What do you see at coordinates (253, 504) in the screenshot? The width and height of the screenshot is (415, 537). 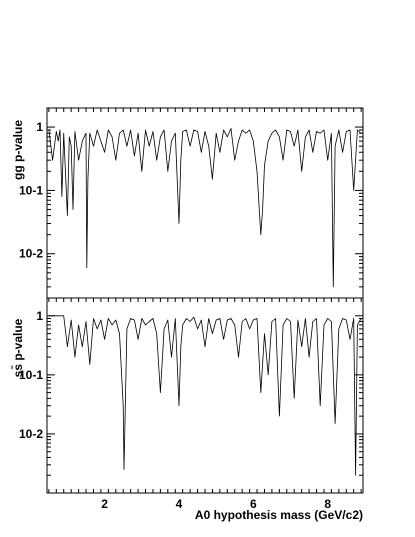 I see `x-tick-label: 6` at bounding box center [253, 504].